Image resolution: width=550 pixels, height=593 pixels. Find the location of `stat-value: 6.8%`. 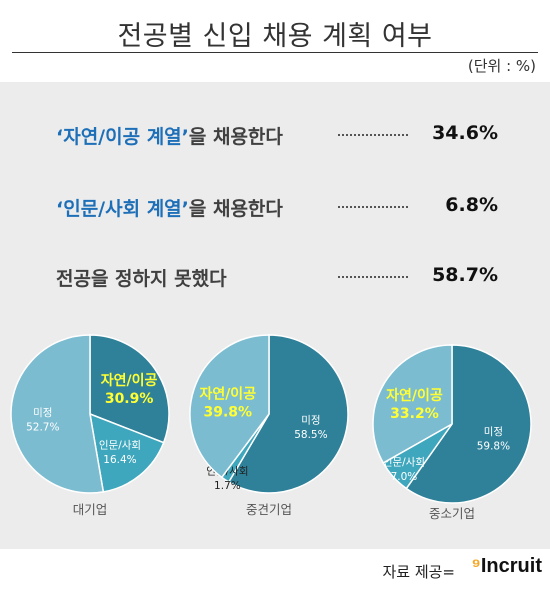

stat-value: 6.8% is located at coordinates (471, 205).